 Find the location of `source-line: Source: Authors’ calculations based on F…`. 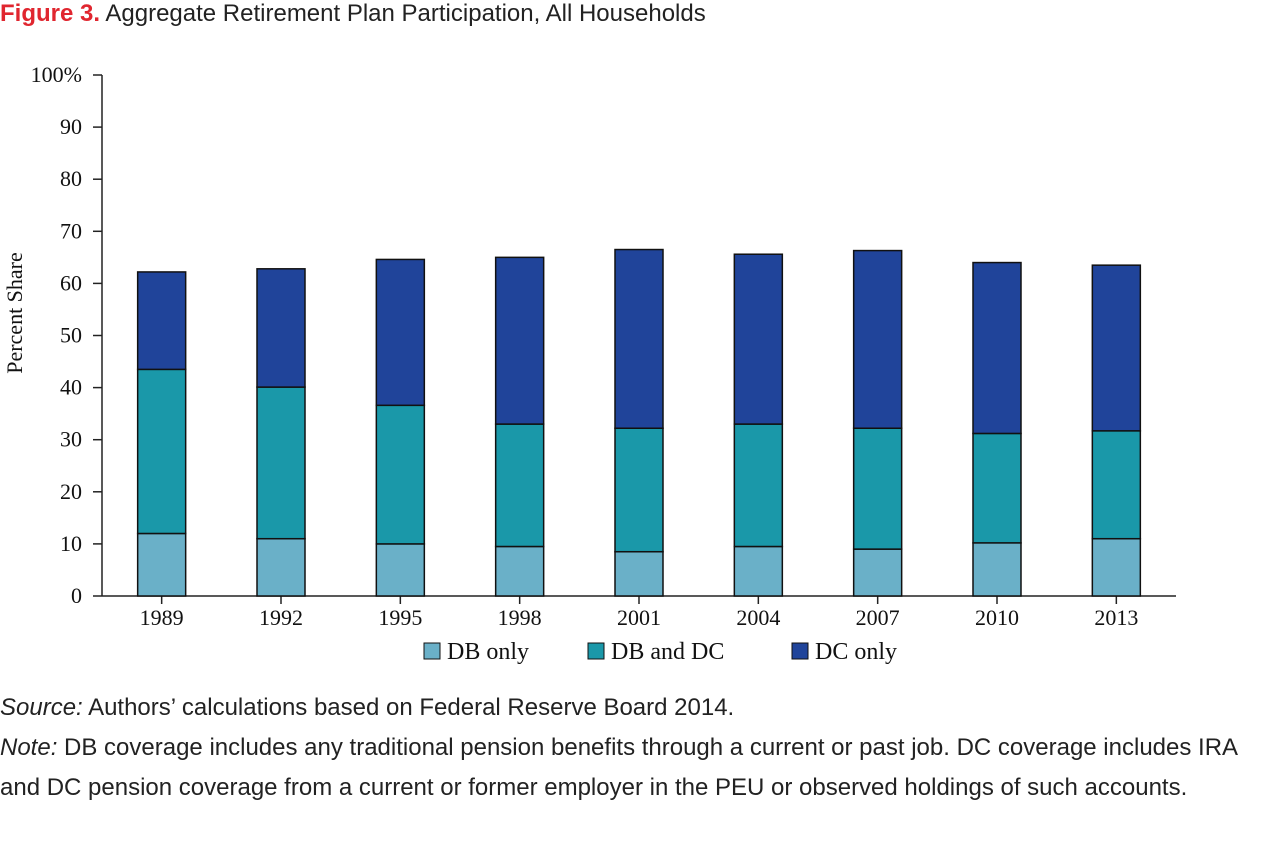

source-line: Source: Authors’ calculations based on F… is located at coordinates (640, 708).